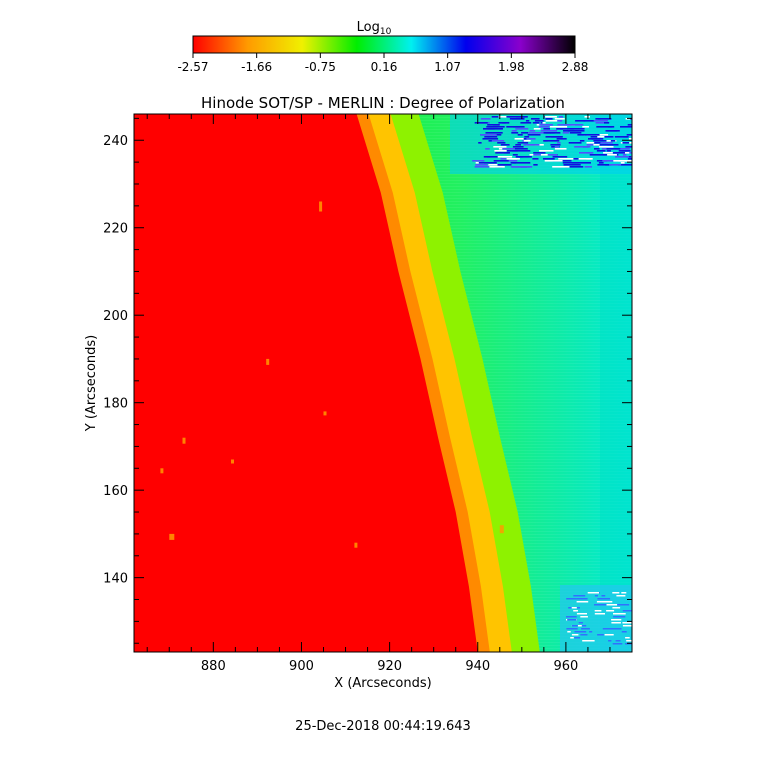 Image resolution: width=766 pixels, height=772 pixels. Describe the element at coordinates (115, 579) in the screenshot. I see `y-tick-label: 140` at that location.